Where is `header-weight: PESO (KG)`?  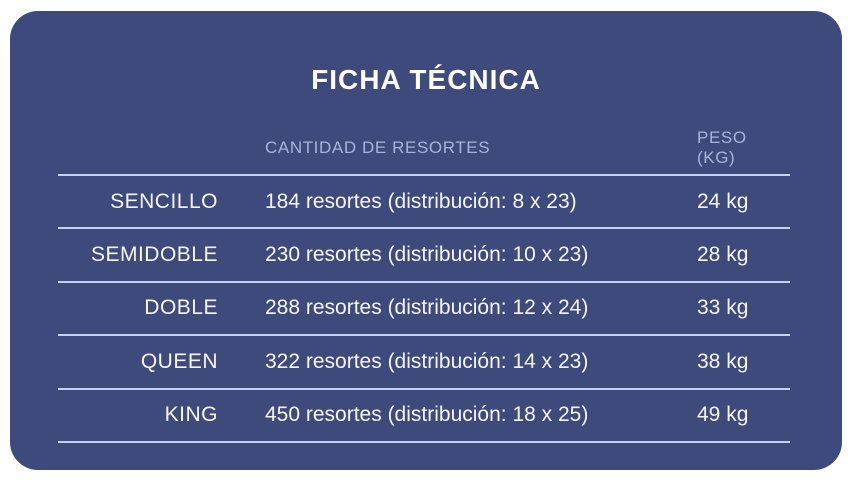 header-weight: PESO (KG) is located at coordinates (722, 147).